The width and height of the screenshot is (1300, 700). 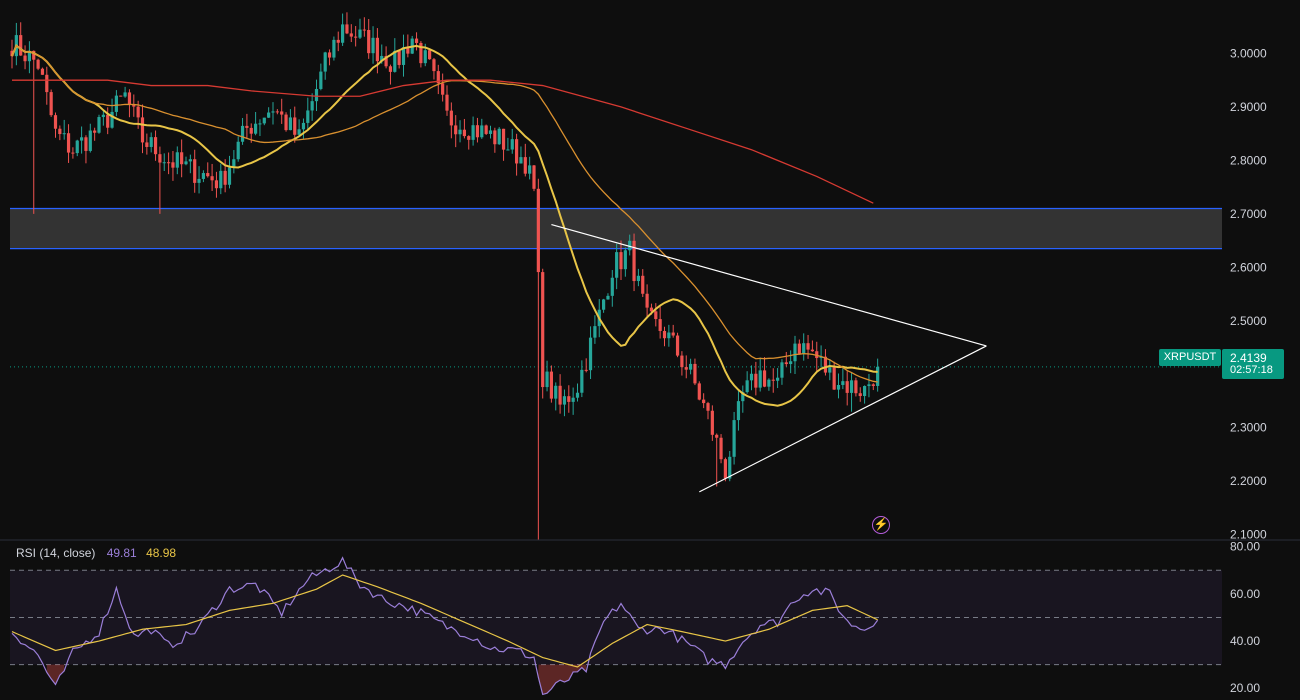 I want to click on price-tick-label: 2.3000, so click(x=1248, y=428).